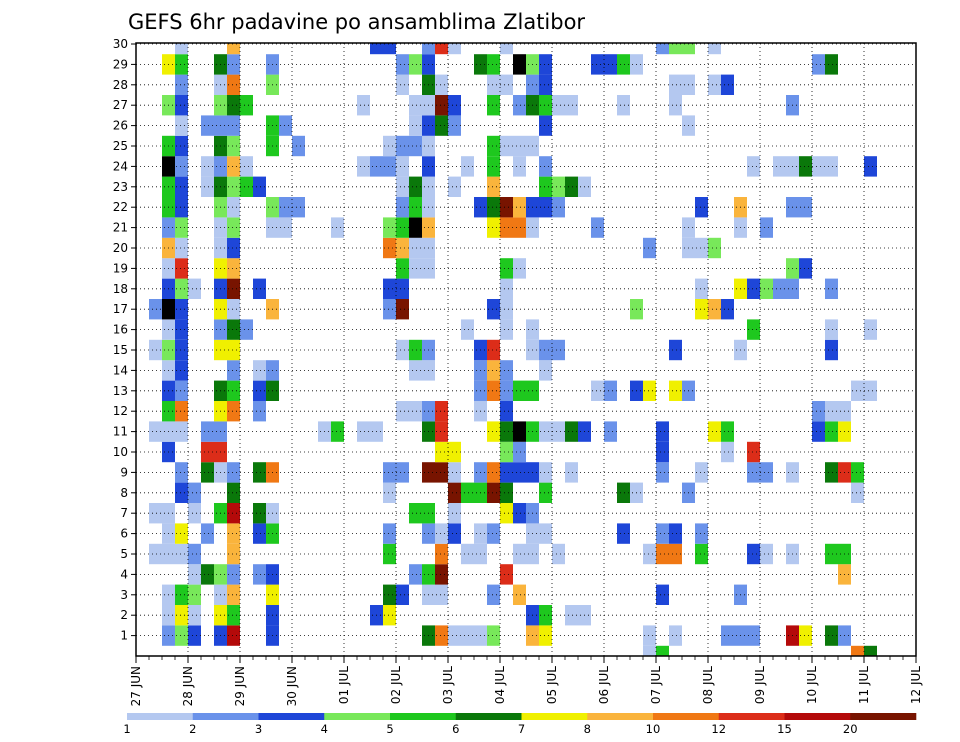  What do you see at coordinates (120, 85) in the screenshot?
I see `y-tick-label: 28` at bounding box center [120, 85].